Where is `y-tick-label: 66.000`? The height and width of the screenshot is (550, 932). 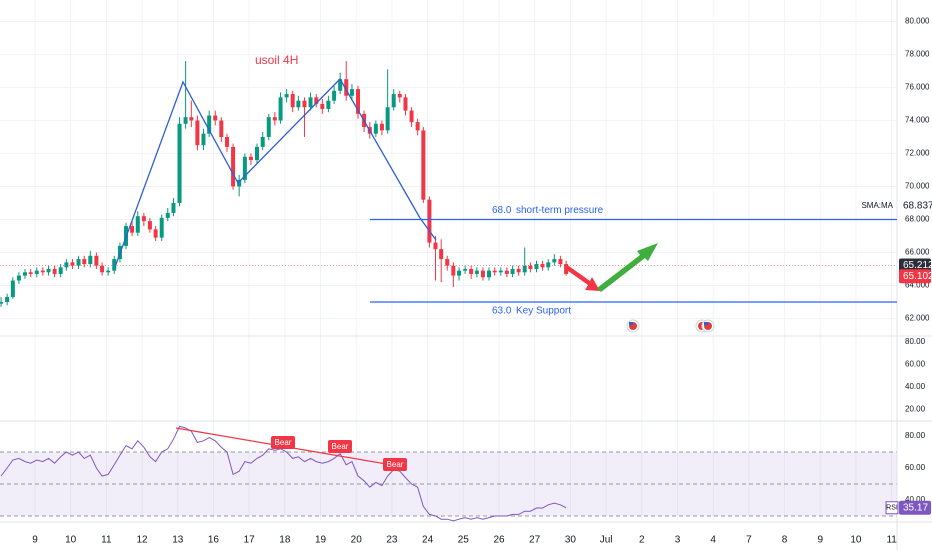 y-tick-label: 66.000 is located at coordinates (917, 252).